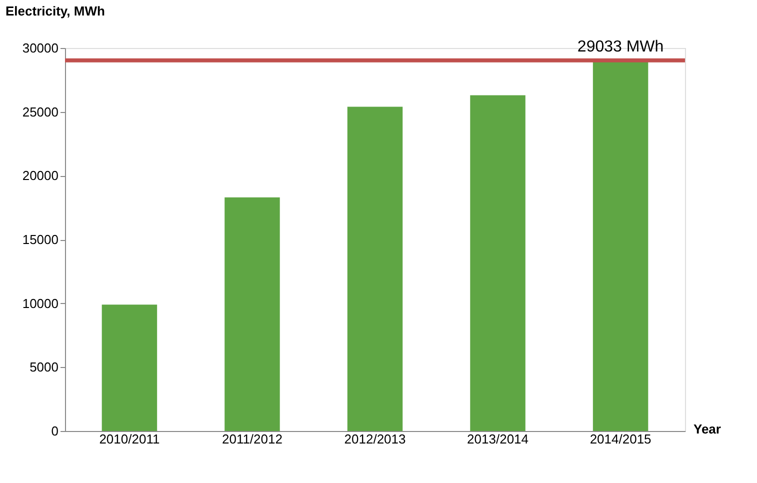  Describe the element at coordinates (40, 112) in the screenshot. I see `y-tick-label: 25000` at that location.